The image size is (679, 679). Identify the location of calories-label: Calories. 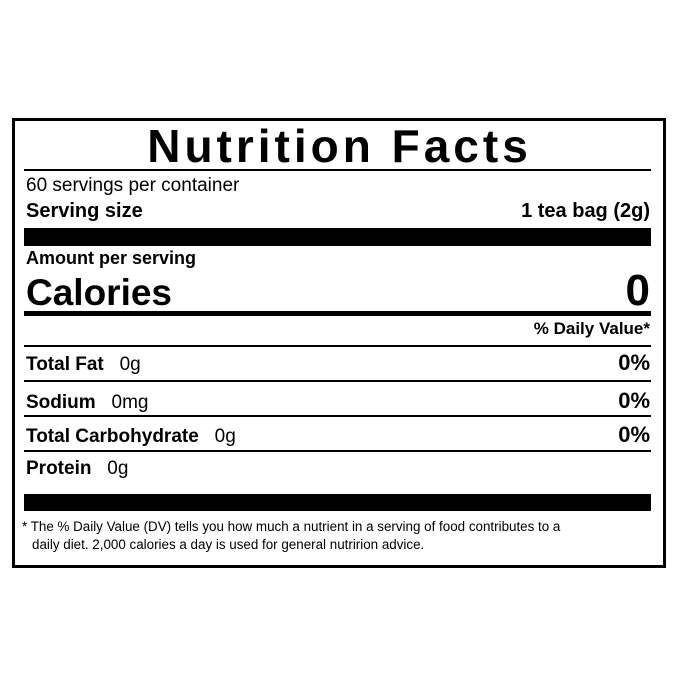
(99, 292).